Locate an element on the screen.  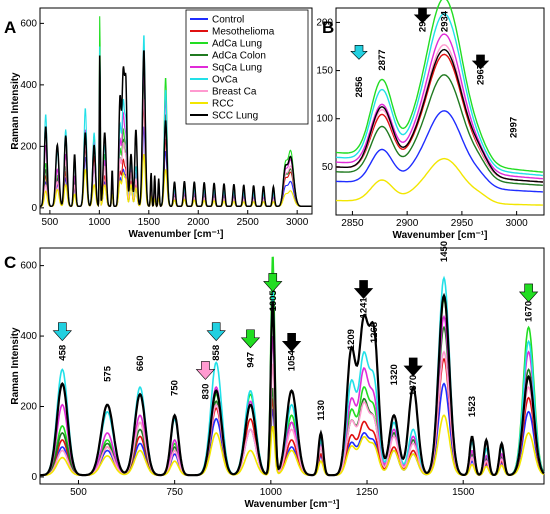
peak-label: 2997 is located at coordinates (513, 127).